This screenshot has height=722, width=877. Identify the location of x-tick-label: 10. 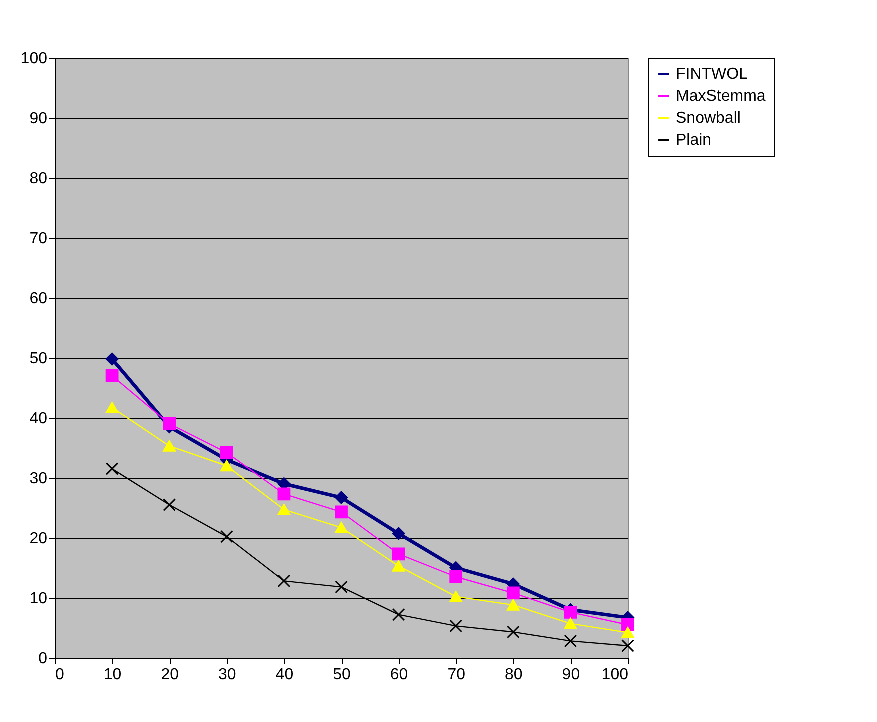
(113, 675).